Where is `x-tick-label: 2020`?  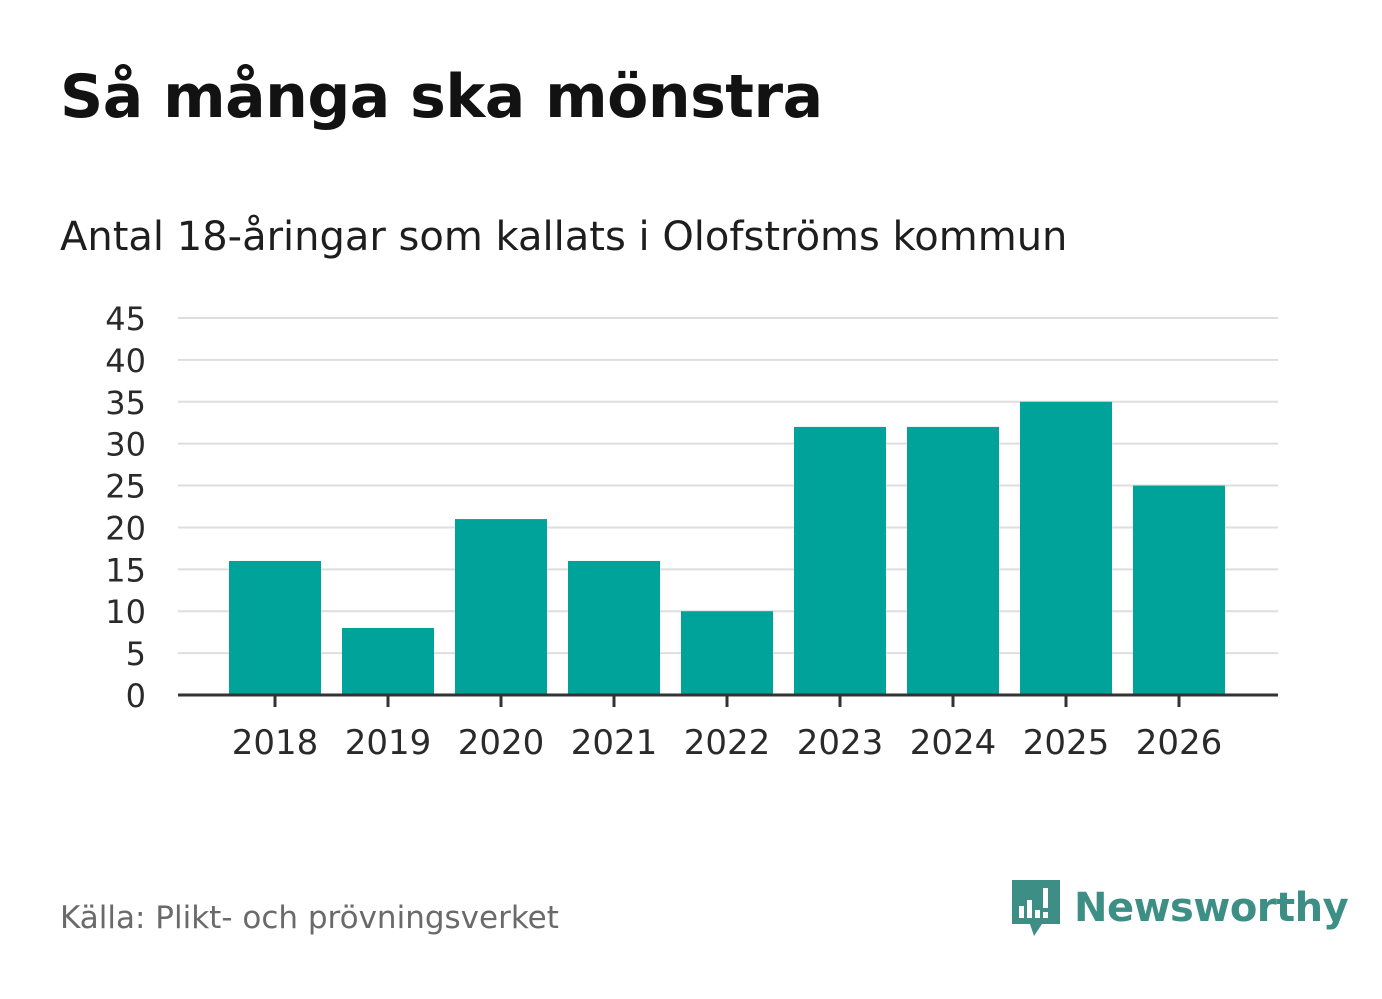
x-tick-label: 2020 is located at coordinates (501, 743).